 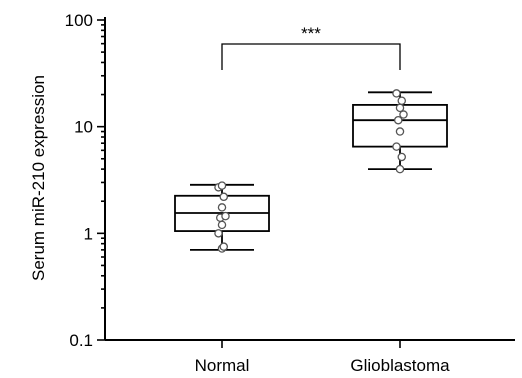 I want to click on y-tick-label: 1, so click(x=88, y=233).